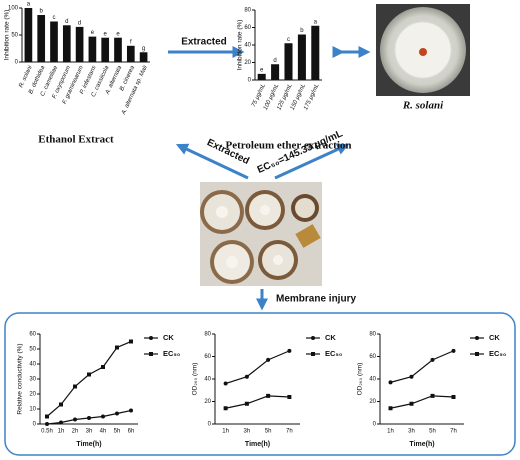  I want to click on y-axis-label: Inhibition rate (%), so click(7, 35).